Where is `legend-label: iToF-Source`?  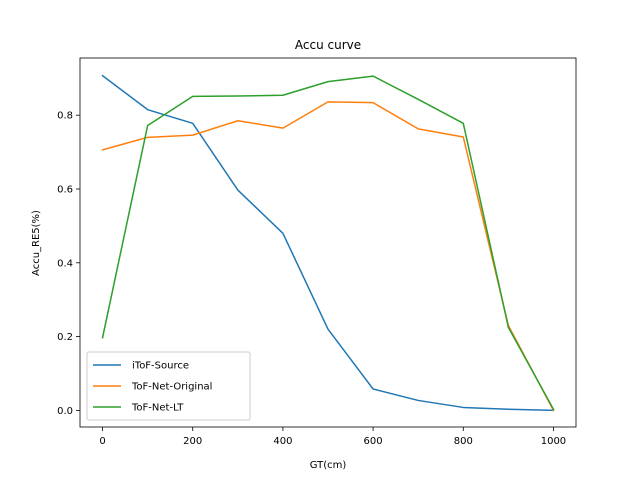
legend-label: iToF-Source is located at coordinates (160, 366).